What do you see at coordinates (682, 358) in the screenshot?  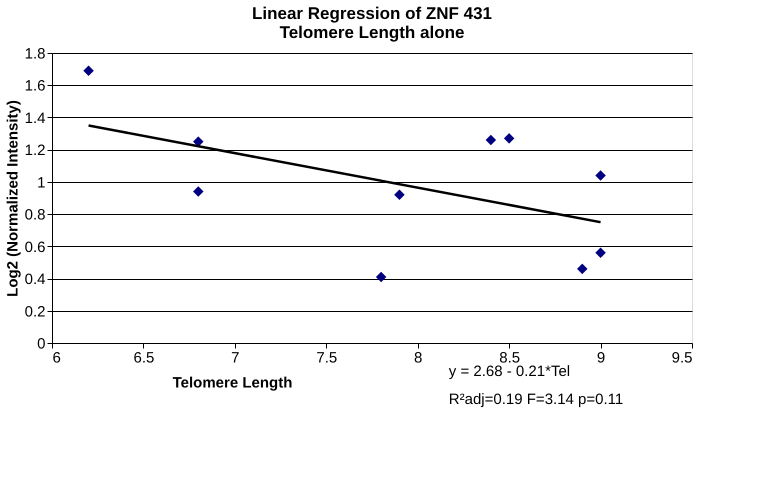 I see `x-tick-label: 9.5` at bounding box center [682, 358].